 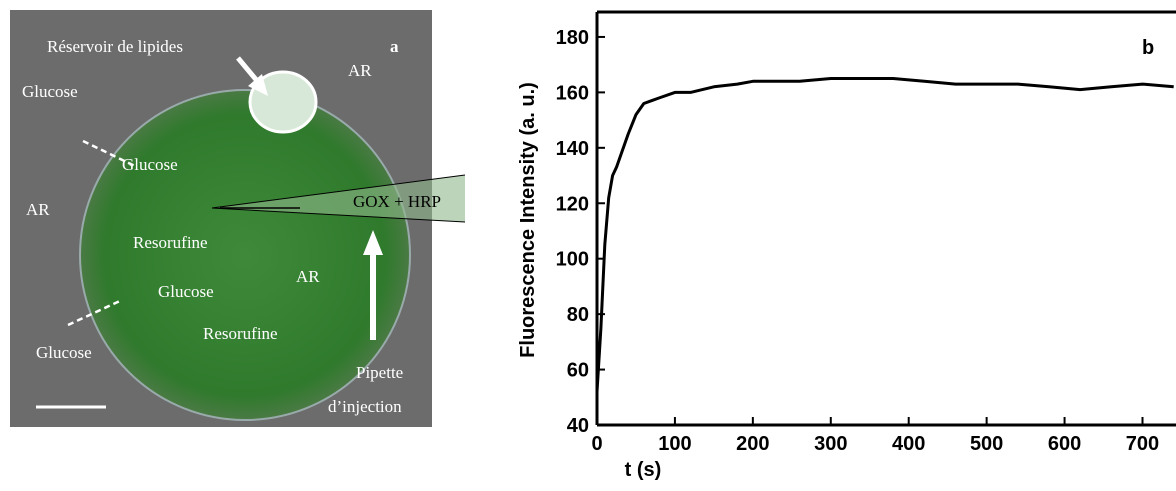 I want to click on label: d’injection, so click(x=365, y=406).